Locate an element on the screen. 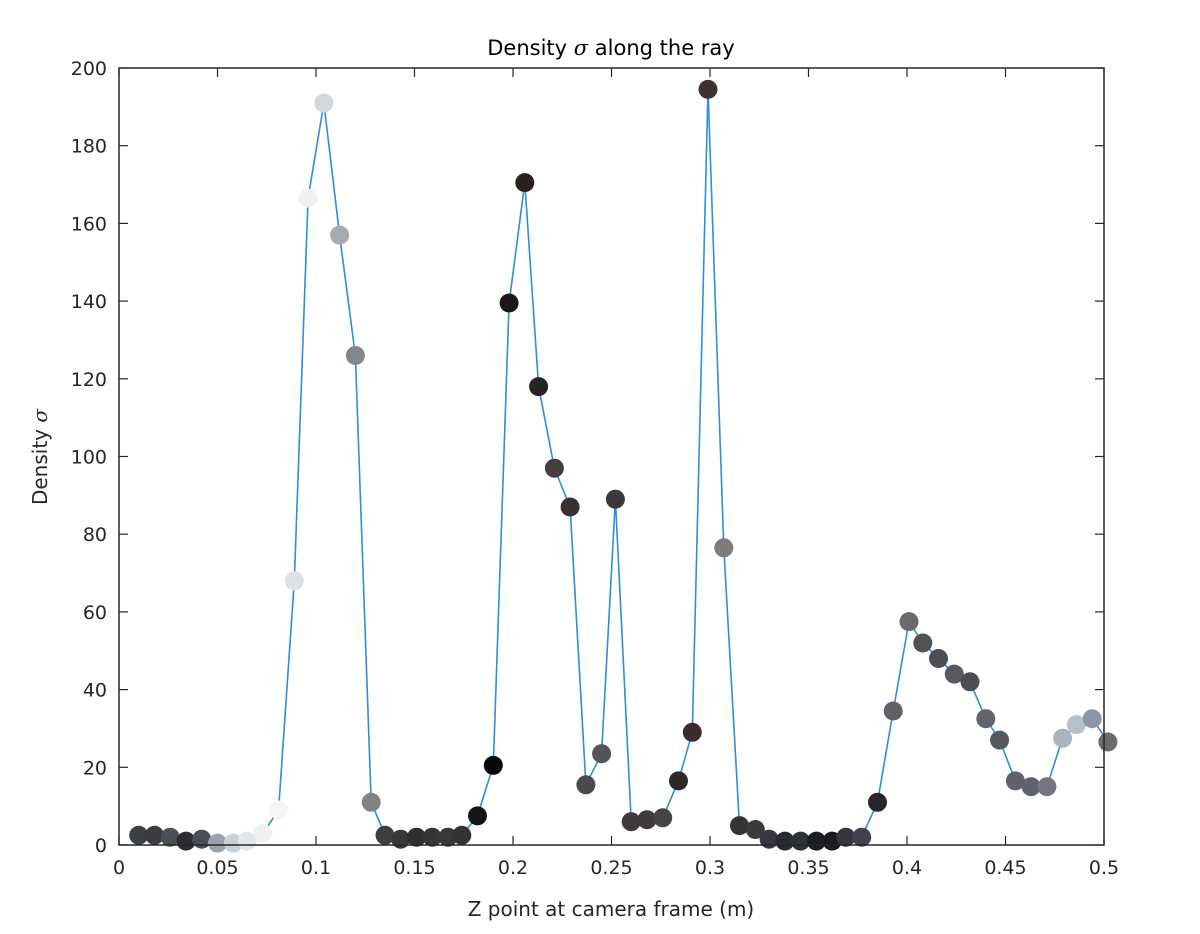 The width and height of the screenshot is (1200, 934). y-tick-label: 180 is located at coordinates (89, 147).